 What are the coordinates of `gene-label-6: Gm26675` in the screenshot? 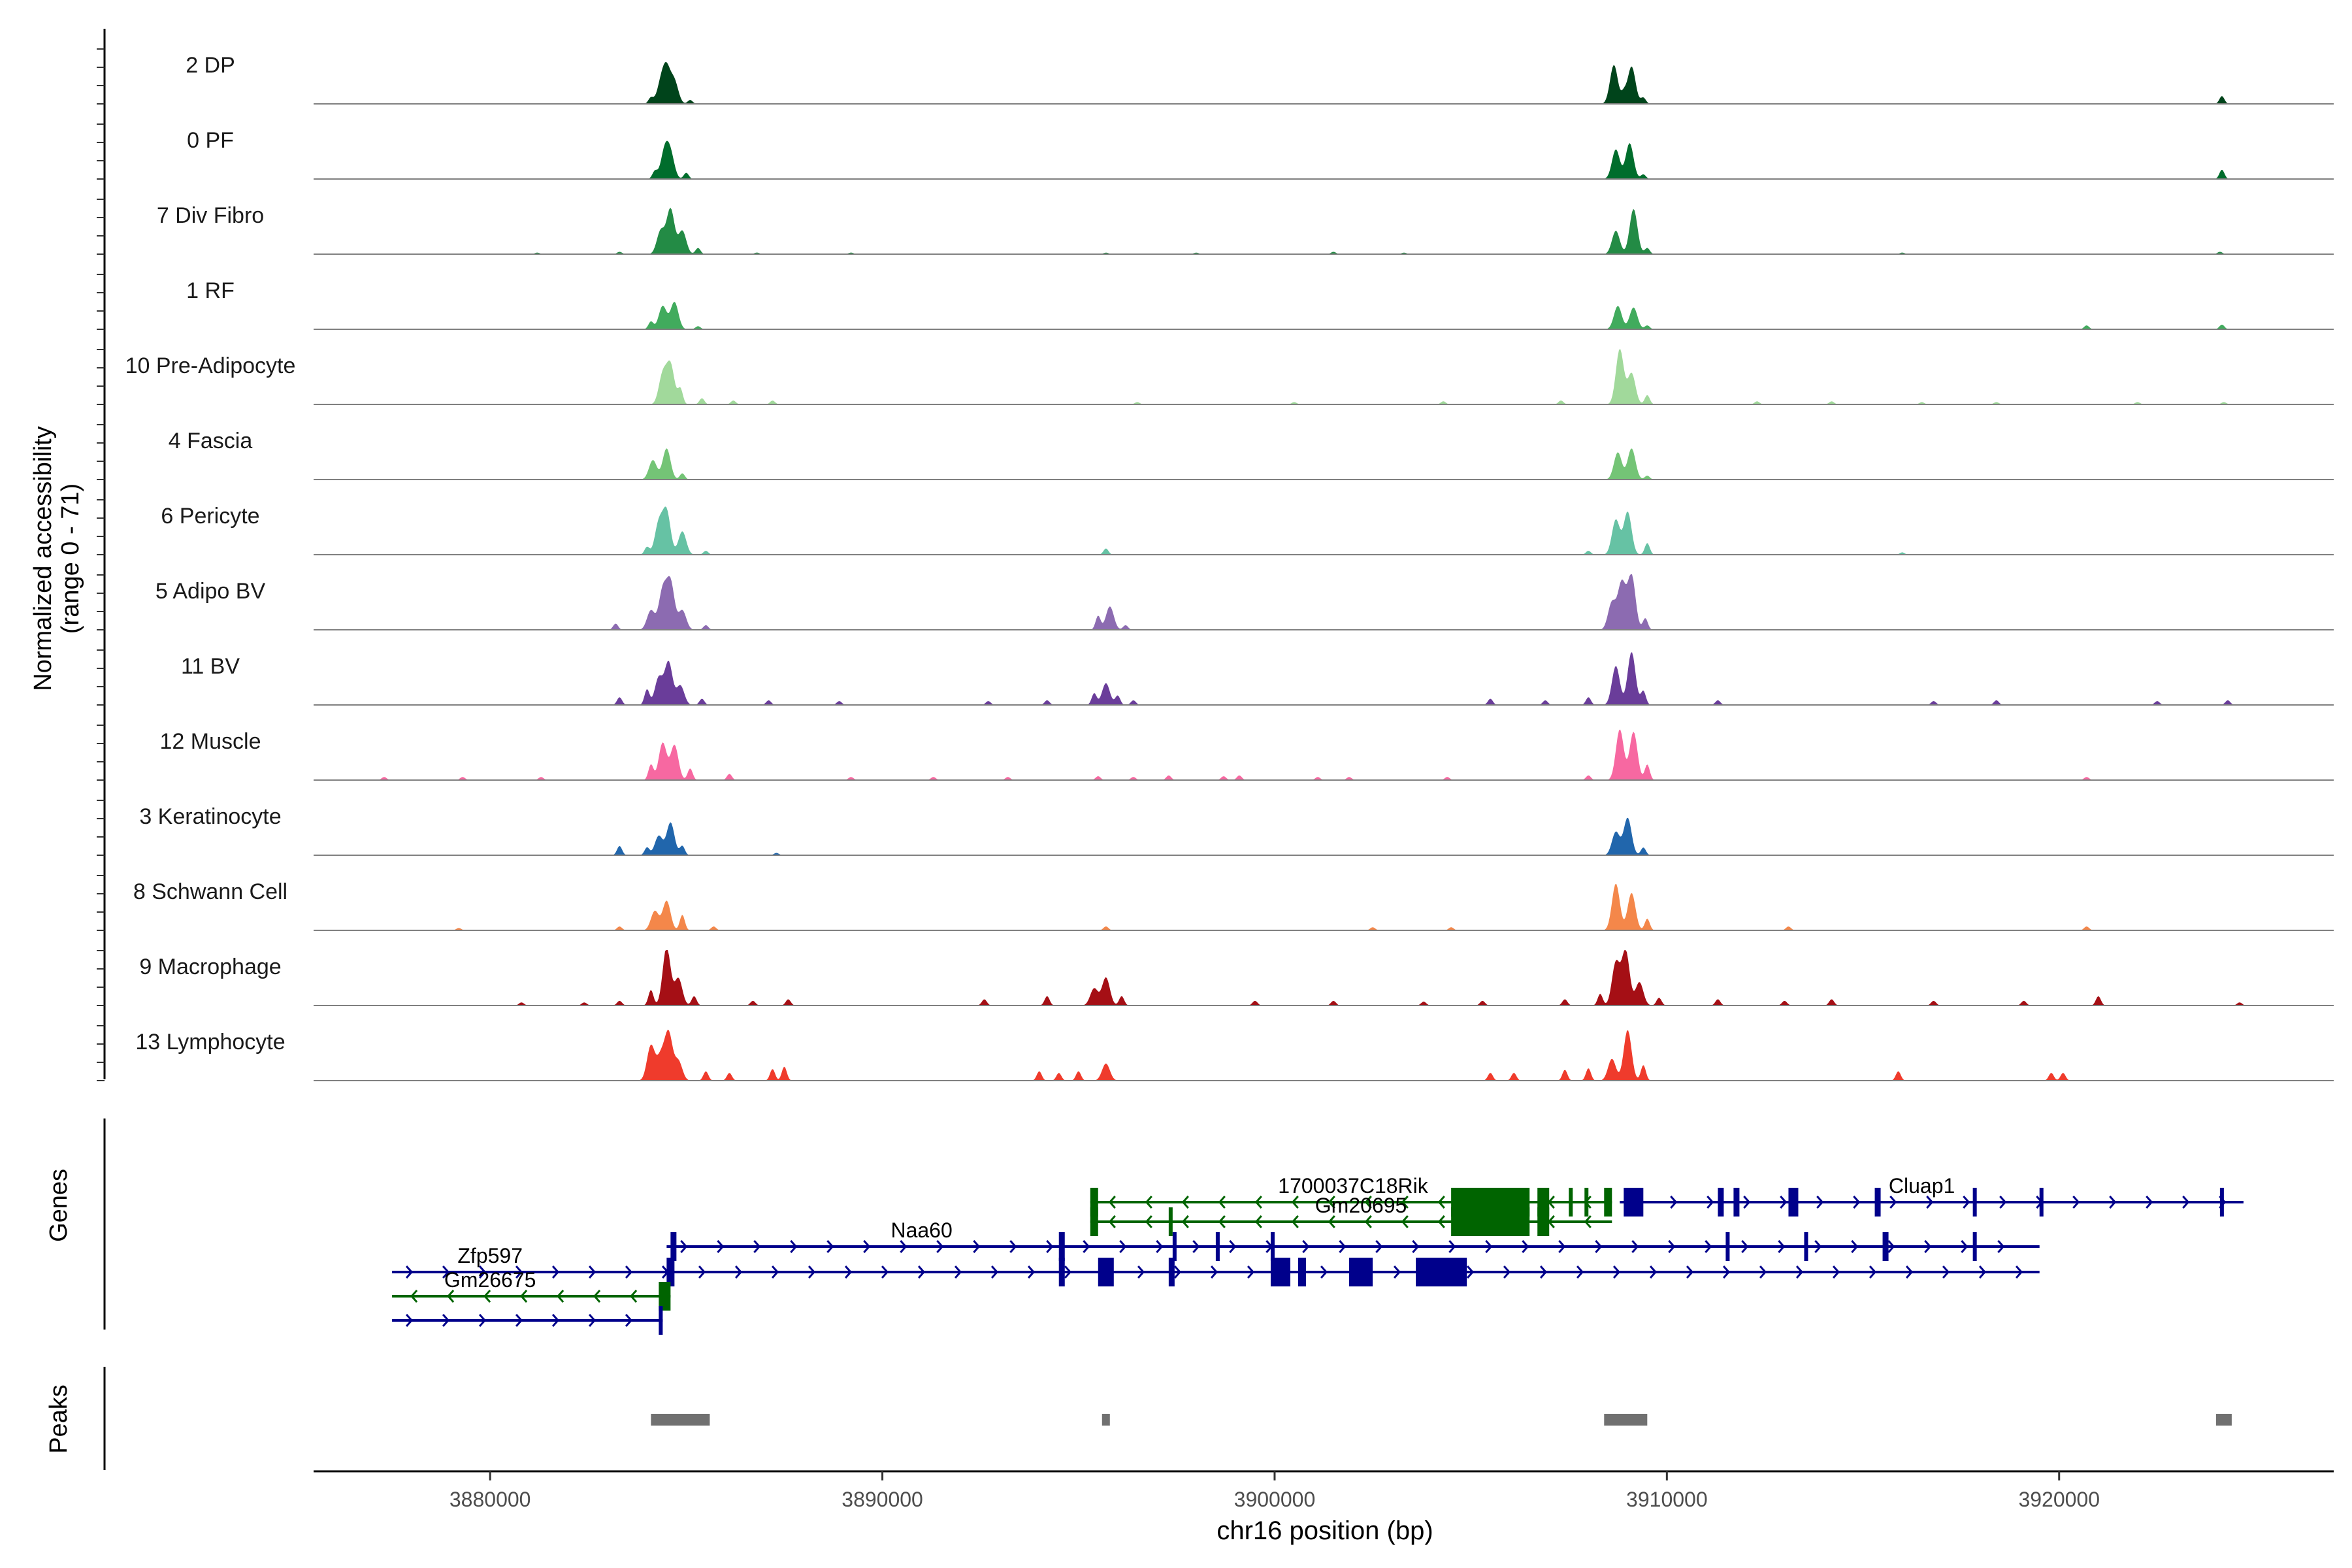 It's located at (490, 1280).